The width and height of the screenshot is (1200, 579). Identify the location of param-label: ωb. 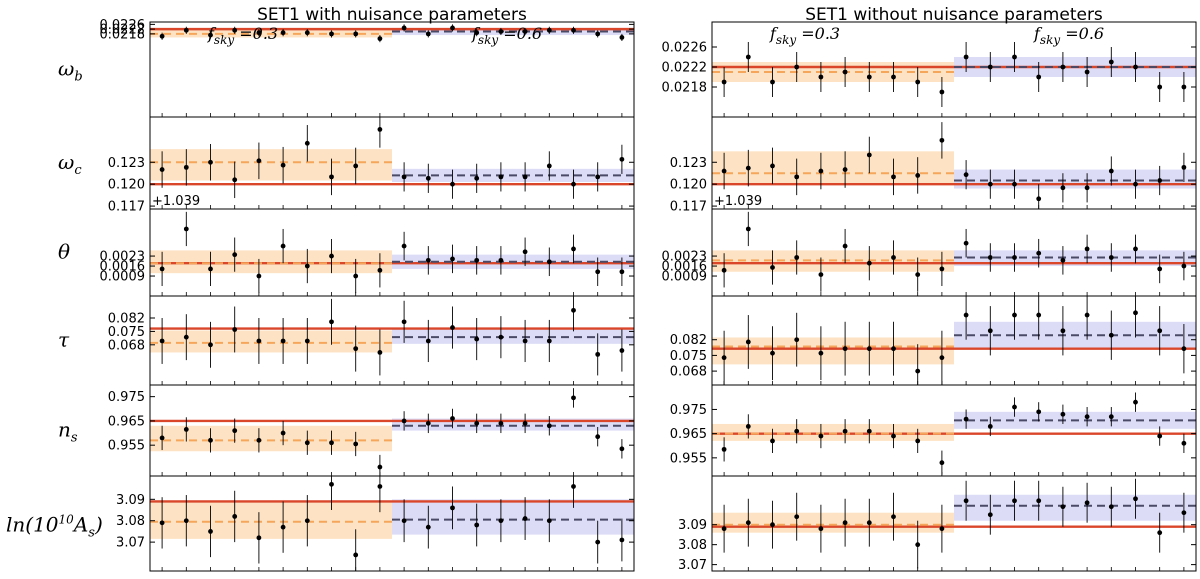
(70, 71).